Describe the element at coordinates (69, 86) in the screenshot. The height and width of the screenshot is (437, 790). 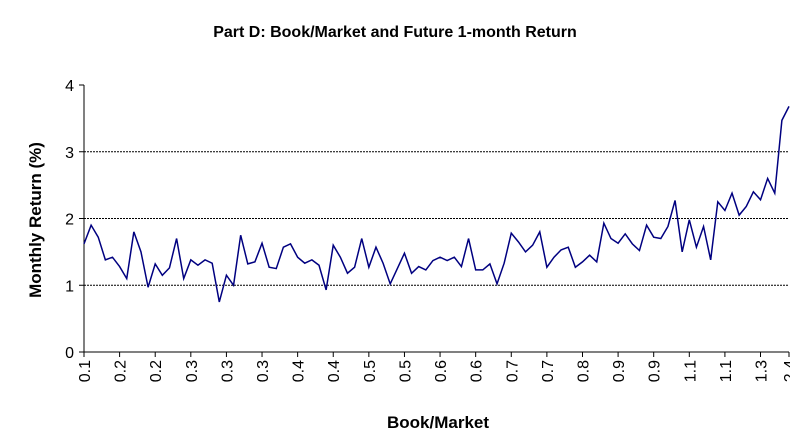
I see `y-tick-label: 4` at that location.